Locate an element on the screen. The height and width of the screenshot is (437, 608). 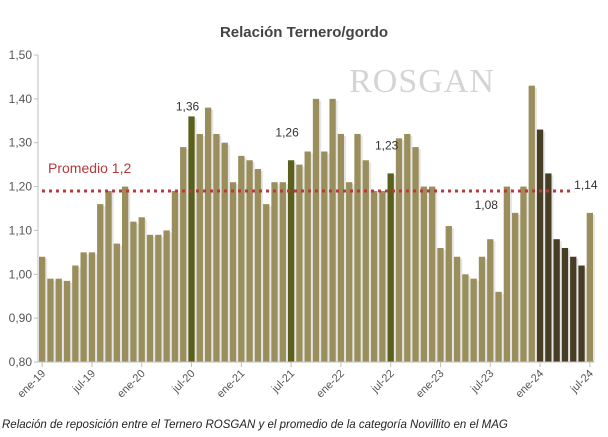
x-tick-label: ene-24 is located at coordinates (529, 384).